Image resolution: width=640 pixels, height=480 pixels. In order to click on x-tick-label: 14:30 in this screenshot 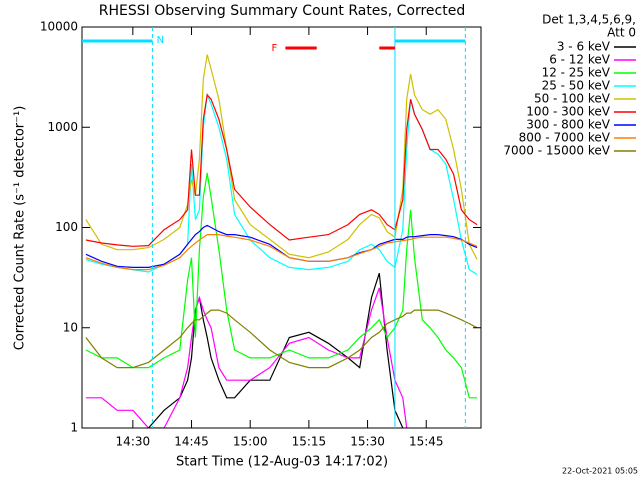, I will do `click(133, 442)`.